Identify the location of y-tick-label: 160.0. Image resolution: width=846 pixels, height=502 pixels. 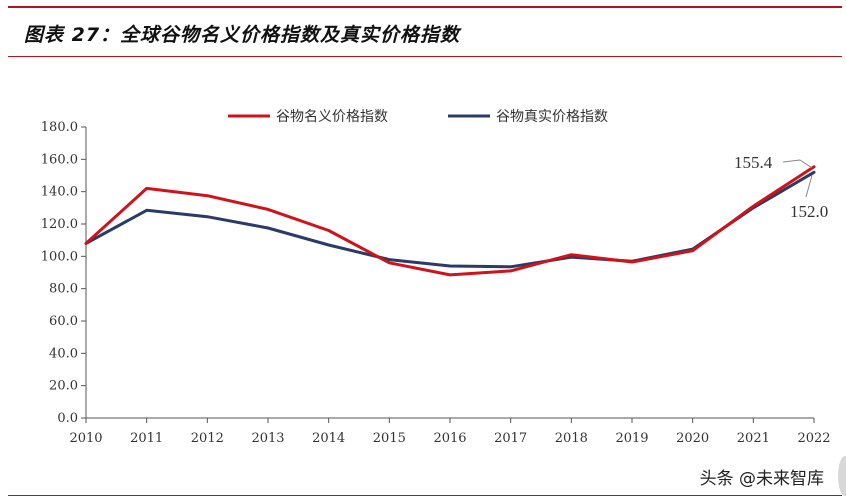
(59, 159).